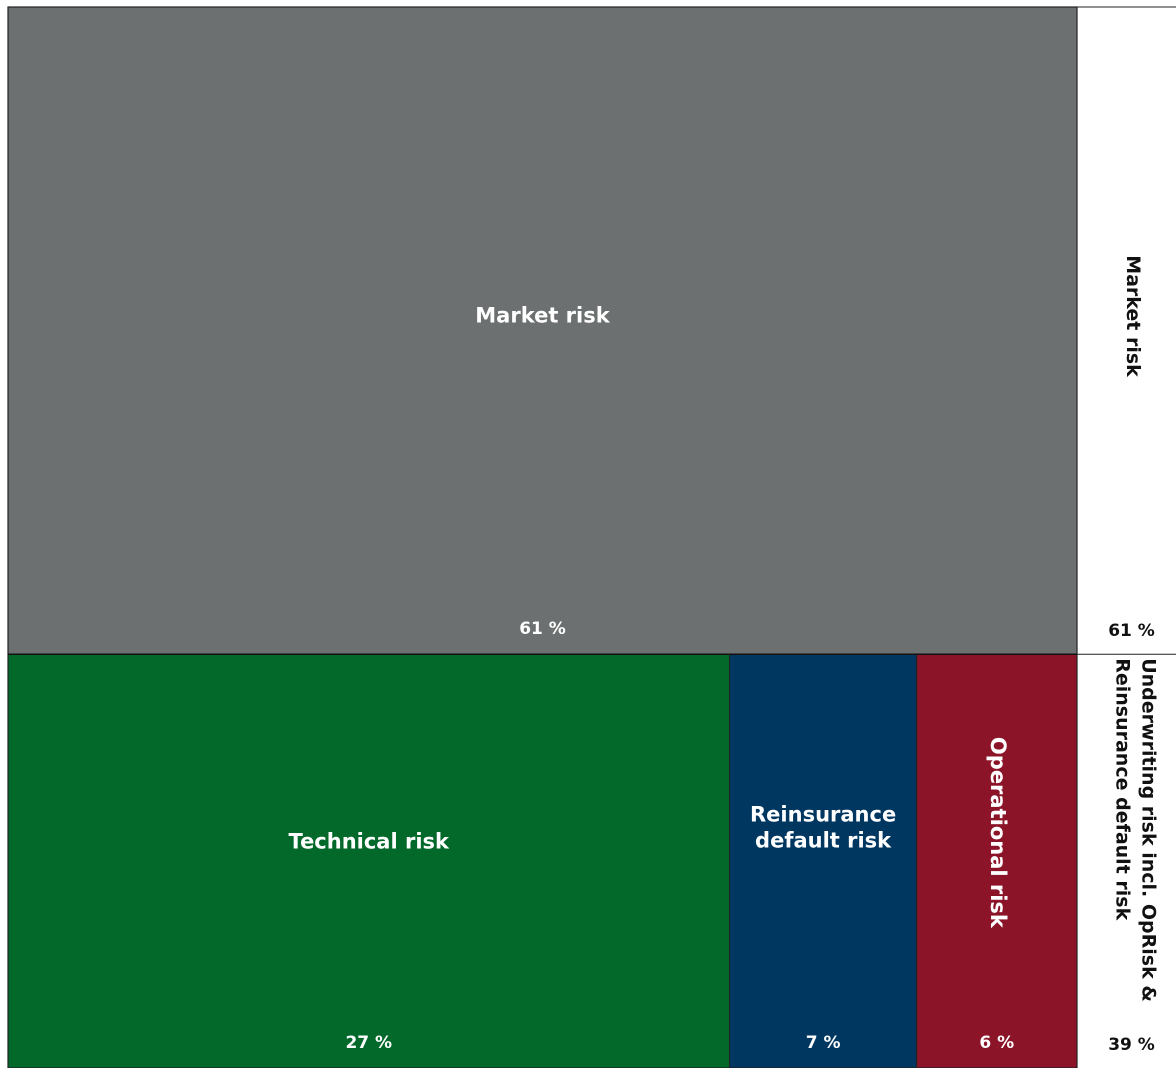  What do you see at coordinates (998, 833) in the screenshot?
I see `tile-label-operational-risk: Operational risk` at bounding box center [998, 833].